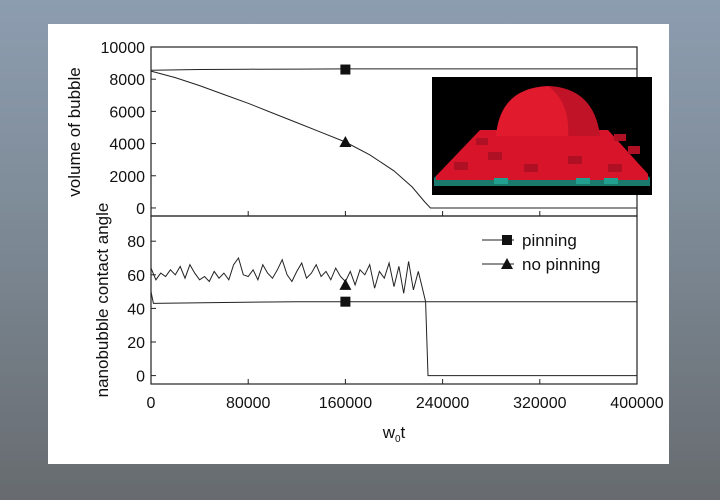 The width and height of the screenshot is (720, 500). What do you see at coordinates (345, 301) in the screenshot?
I see `bottom-marker-square` at bounding box center [345, 301].